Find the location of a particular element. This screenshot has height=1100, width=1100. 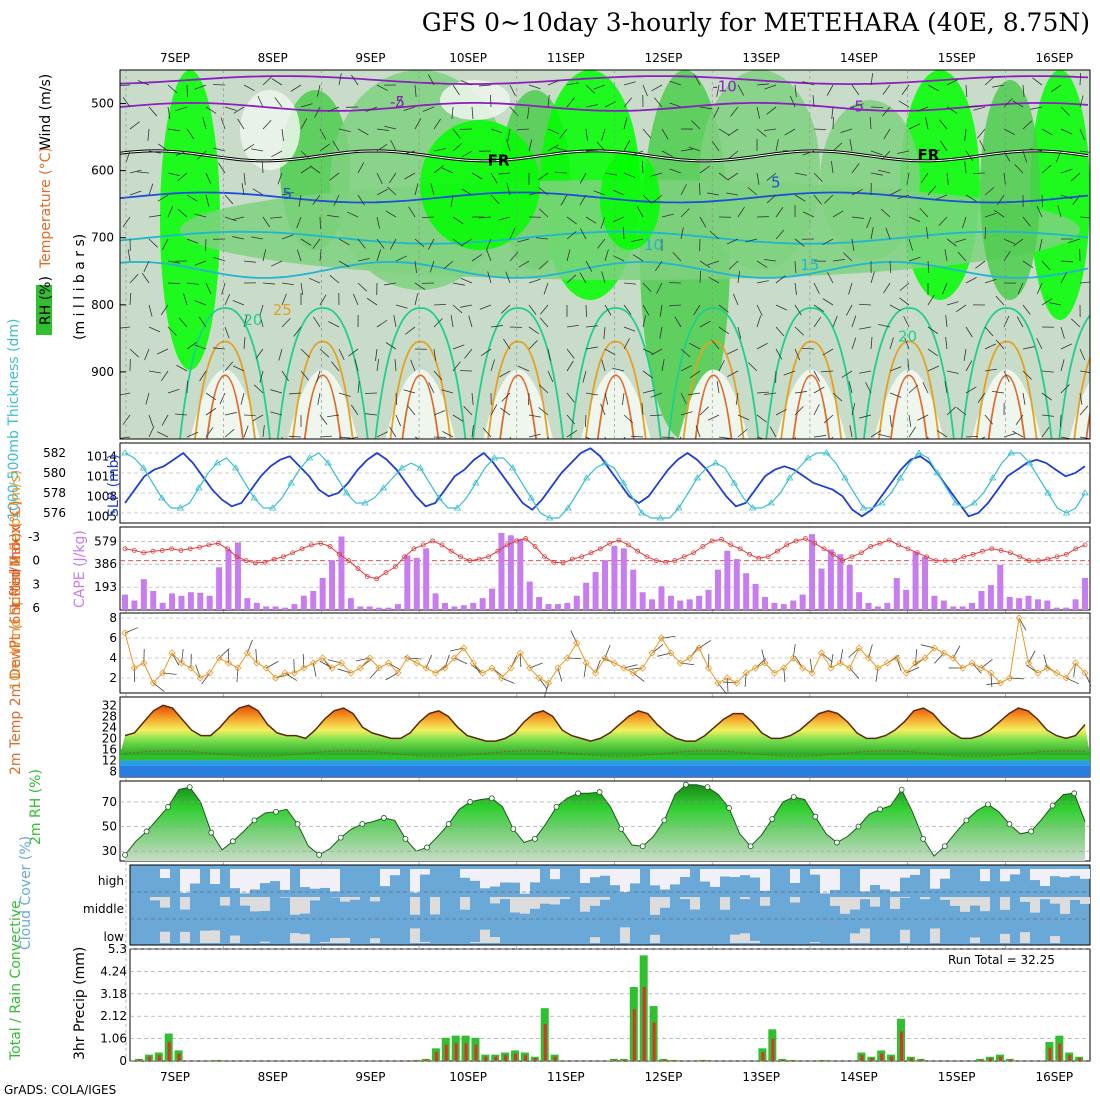

precip-run-total: Run Total = 32.25 is located at coordinates (1001, 960).